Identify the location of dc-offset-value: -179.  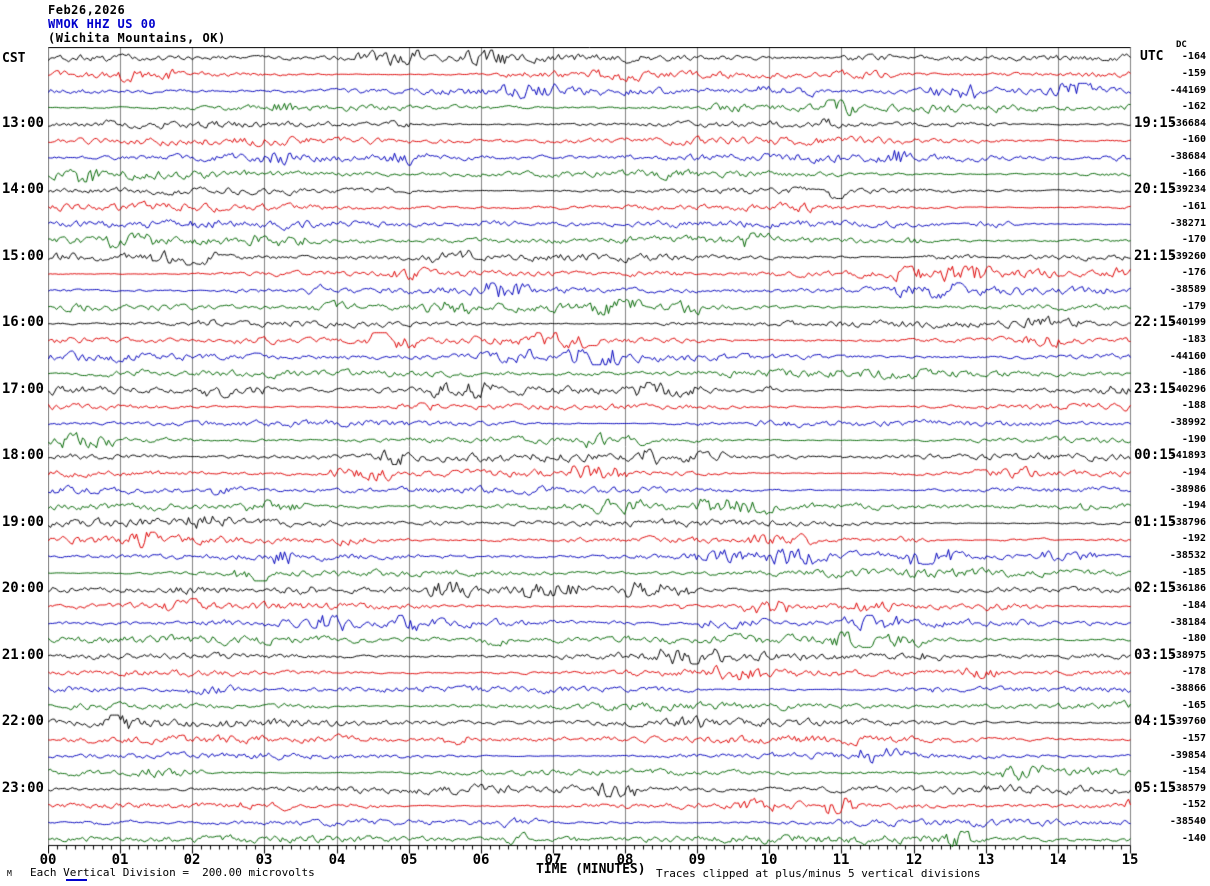
(1193, 306).